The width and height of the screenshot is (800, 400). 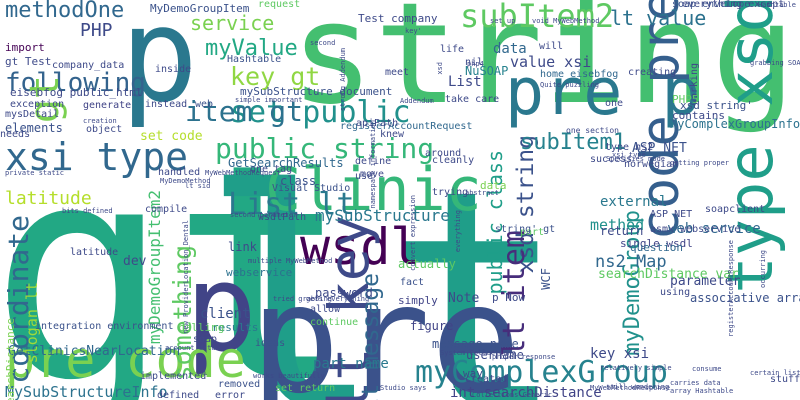 I want to click on word-70: gt Test, so click(x=28, y=61).